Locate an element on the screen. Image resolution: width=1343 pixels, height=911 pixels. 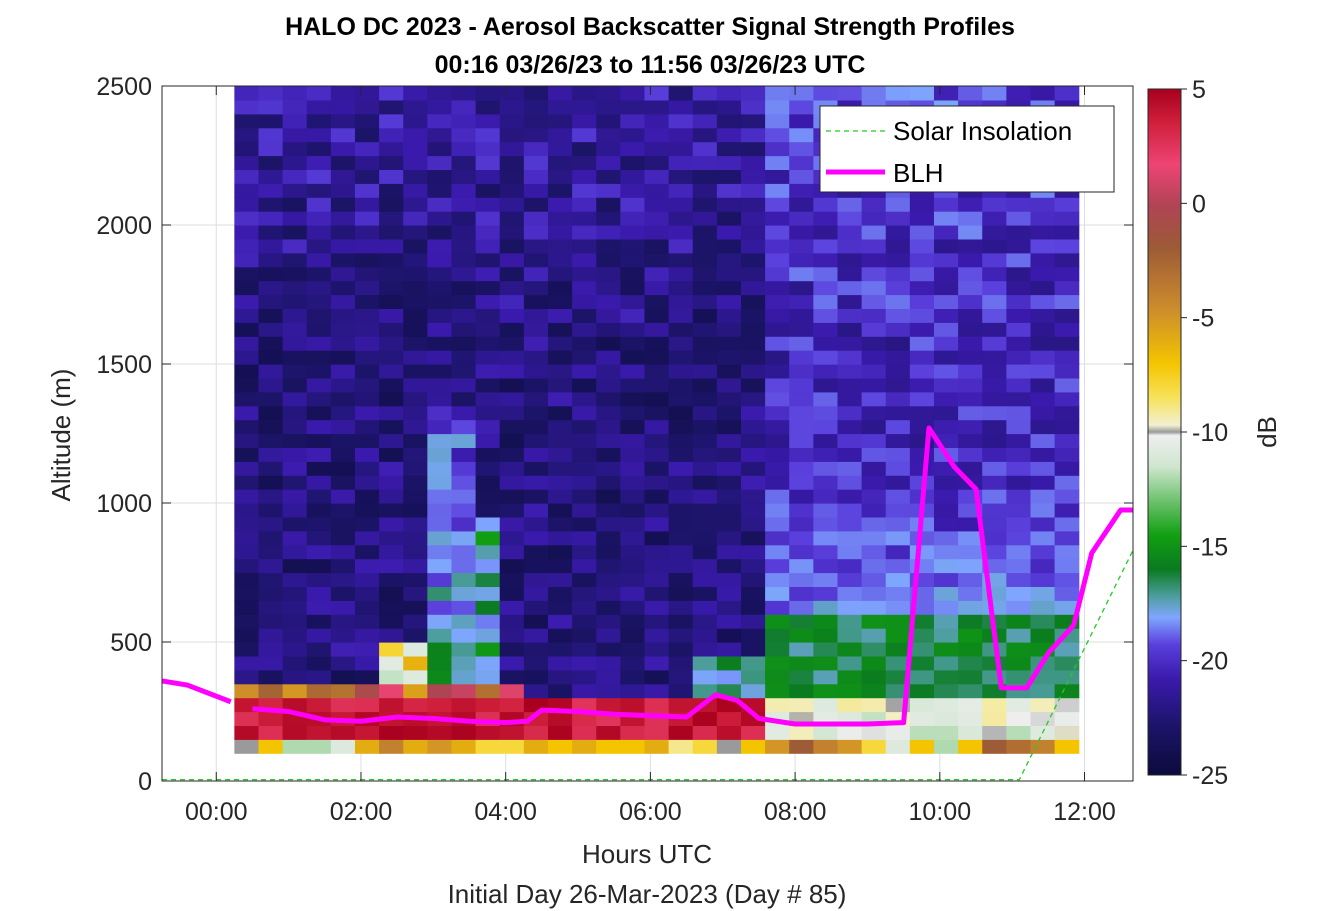
colorbar-tick-label: -10 is located at coordinates (1210, 433).